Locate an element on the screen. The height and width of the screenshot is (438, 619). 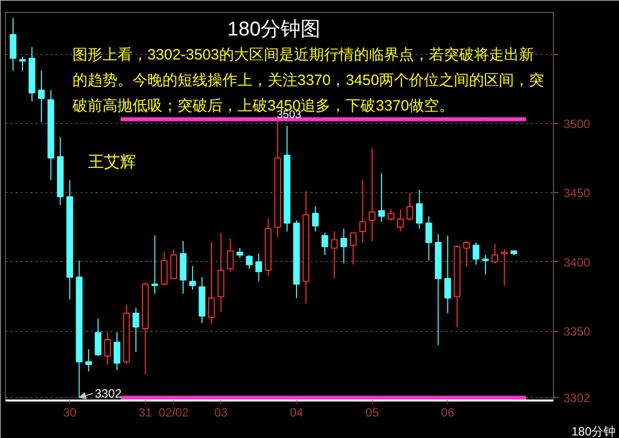
text: 180分钟 is located at coordinates (594, 431).